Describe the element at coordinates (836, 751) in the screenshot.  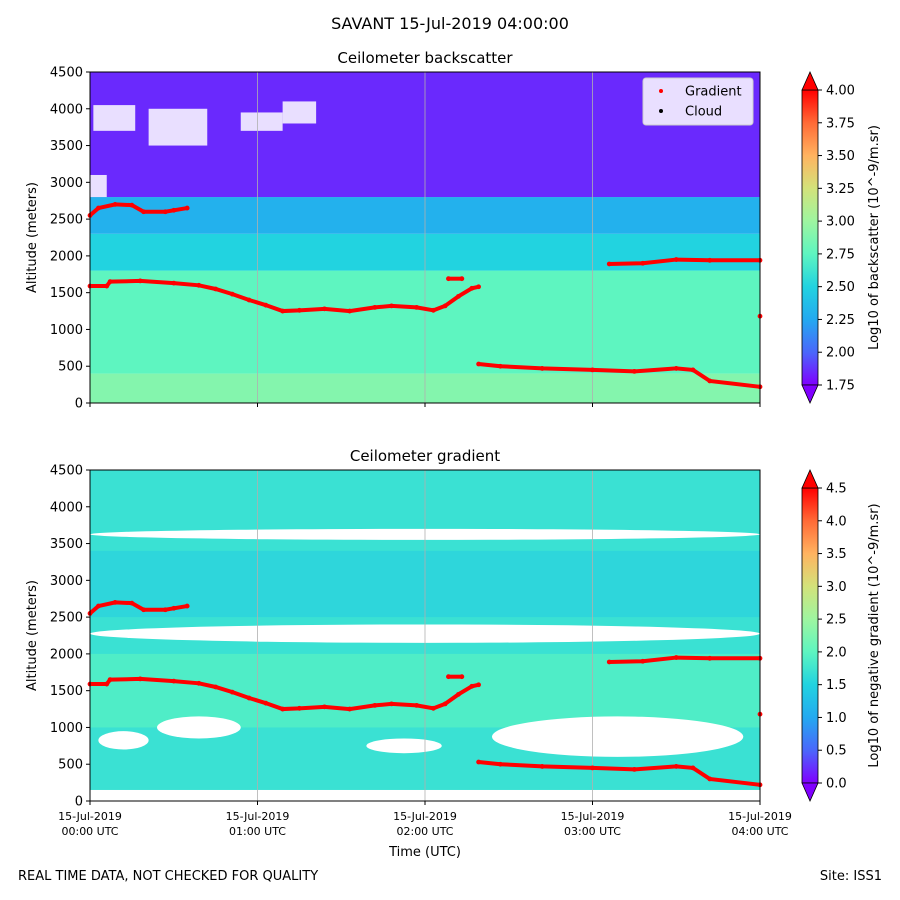
I see `colorbar-tick-label: 0.5` at that location.